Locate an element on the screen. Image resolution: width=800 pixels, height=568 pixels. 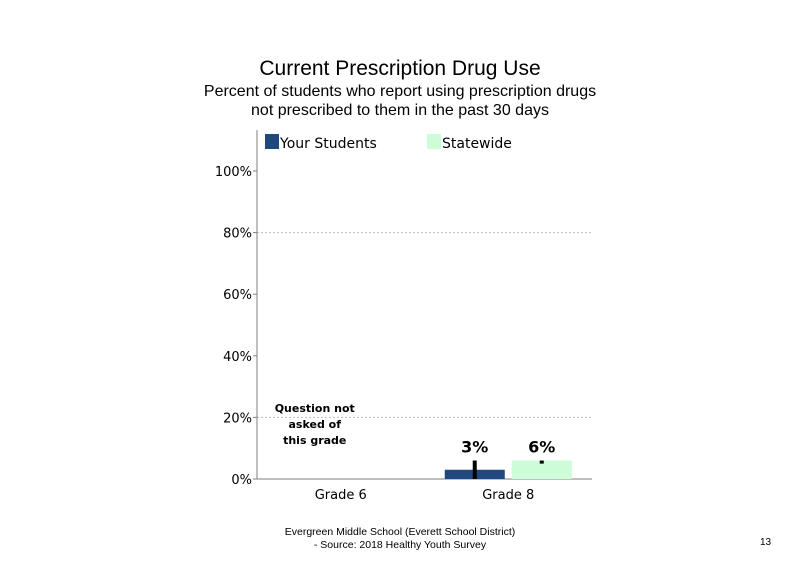
data-label: 3% is located at coordinates (474, 447).